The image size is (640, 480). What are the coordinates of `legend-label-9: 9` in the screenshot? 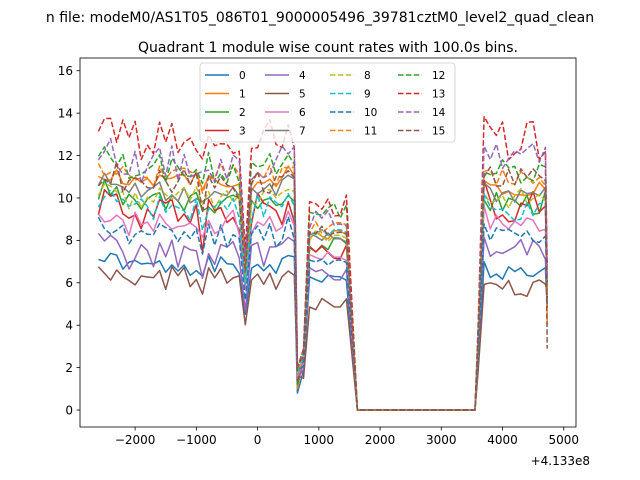 It's located at (367, 94).